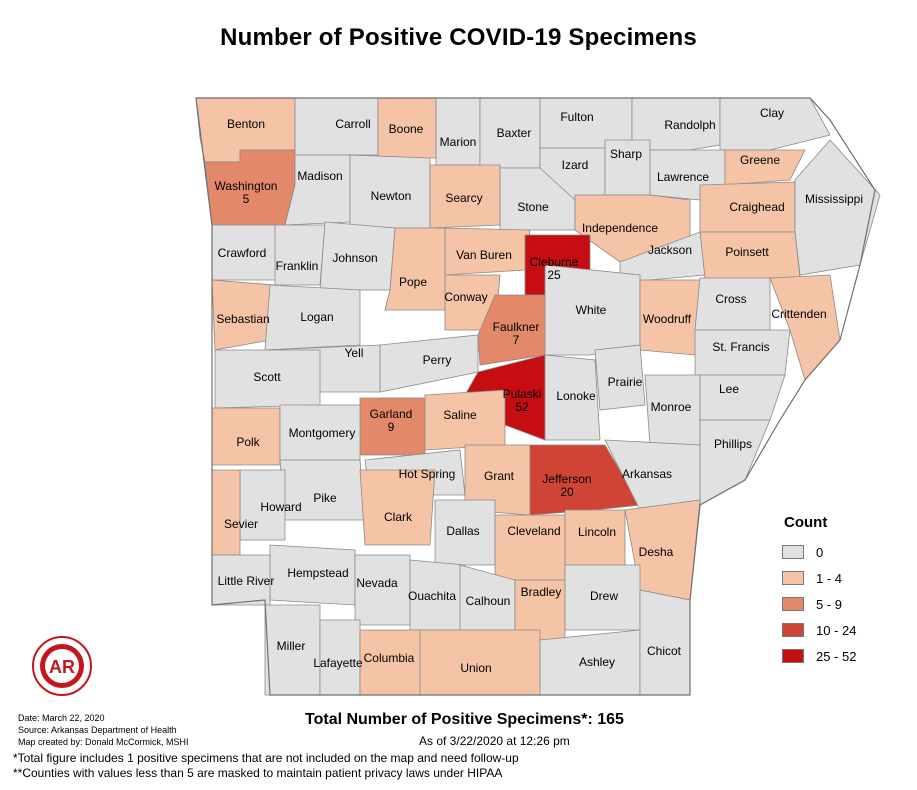  I want to click on county-label-saline: Saline, so click(460, 415).